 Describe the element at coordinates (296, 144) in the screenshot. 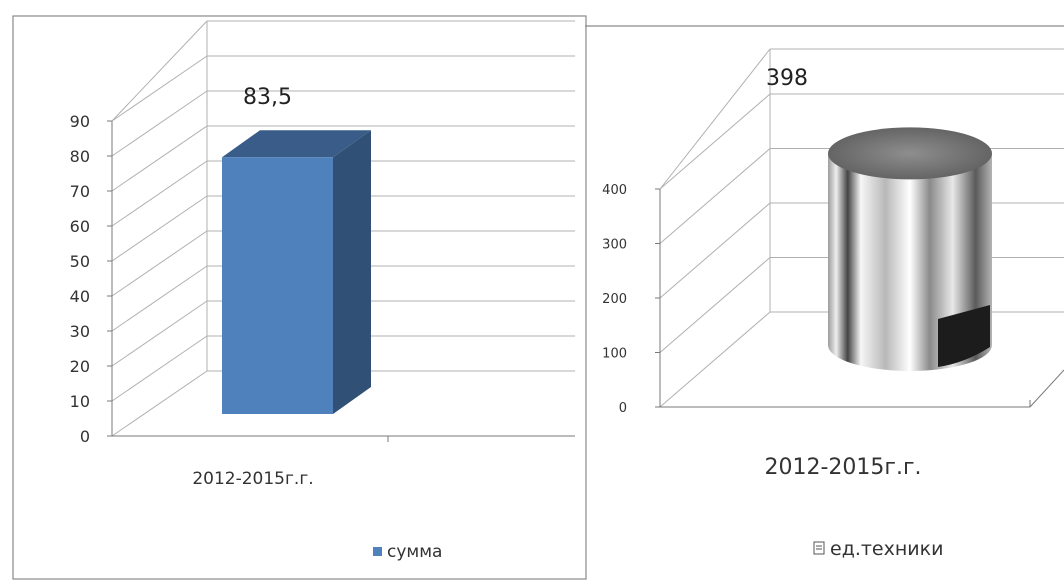

I see `bar-top` at that location.